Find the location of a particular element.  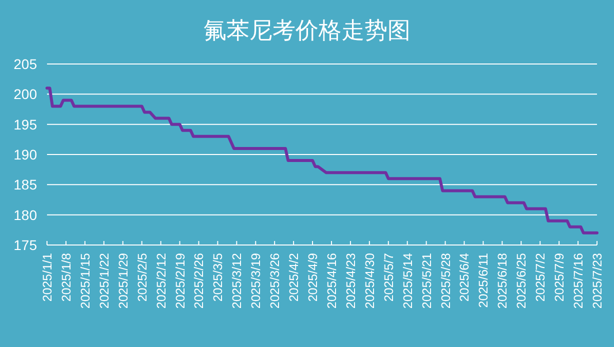

x-tick-label: 2025/7/16 is located at coordinates (579, 280).